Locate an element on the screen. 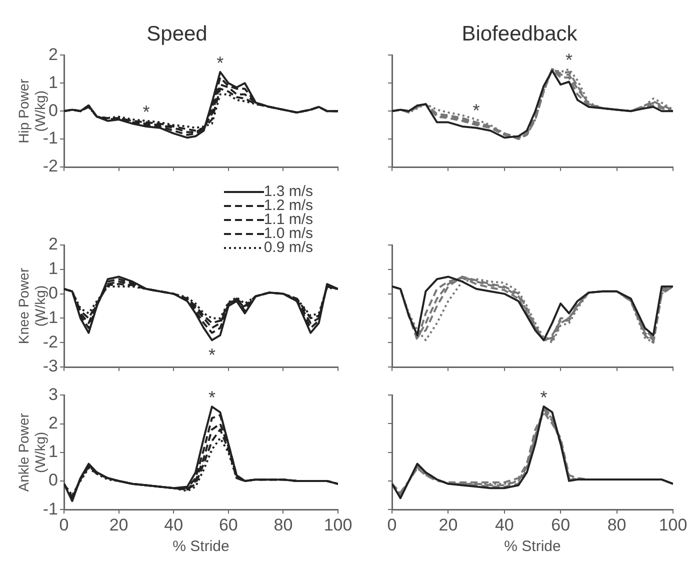 The height and width of the screenshot is (570, 693). legend-label: 1.1 m/s is located at coordinates (288, 219).